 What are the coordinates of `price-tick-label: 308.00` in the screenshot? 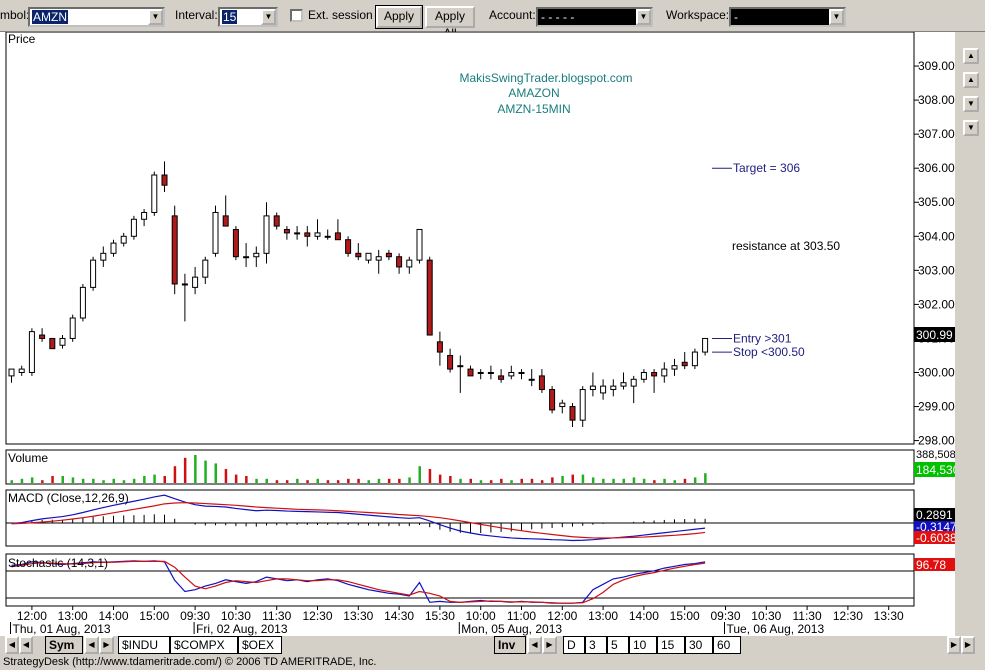 It's located at (936, 100).